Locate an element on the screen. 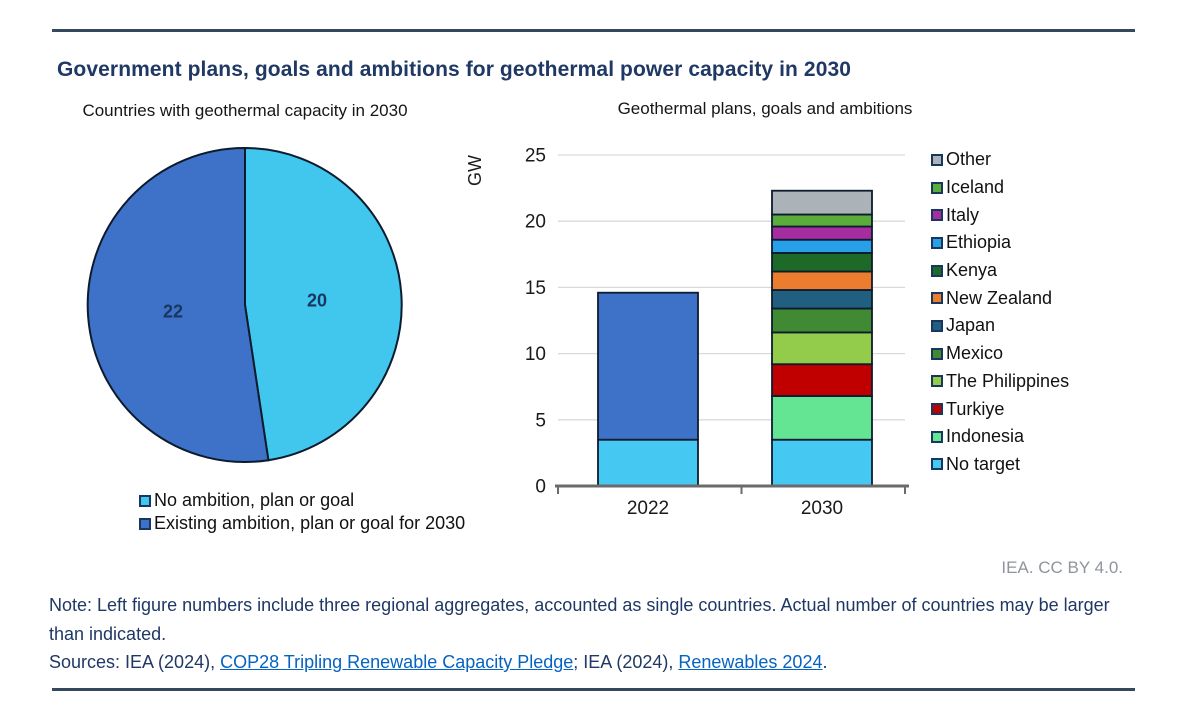 Image resolution: width=1200 pixels, height=725 pixels. bar-legend-item: Iceland is located at coordinates (1000, 188).